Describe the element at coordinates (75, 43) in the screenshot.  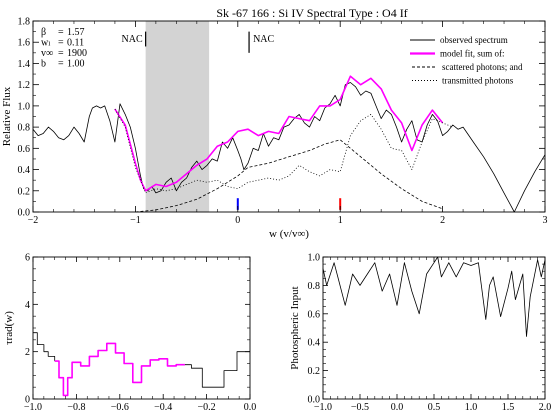
I see `param-value-1: 0.11` at that location.